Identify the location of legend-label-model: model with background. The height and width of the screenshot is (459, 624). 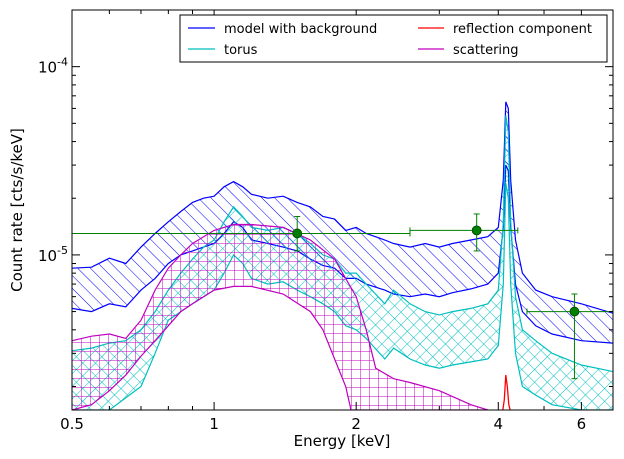
(300, 29).